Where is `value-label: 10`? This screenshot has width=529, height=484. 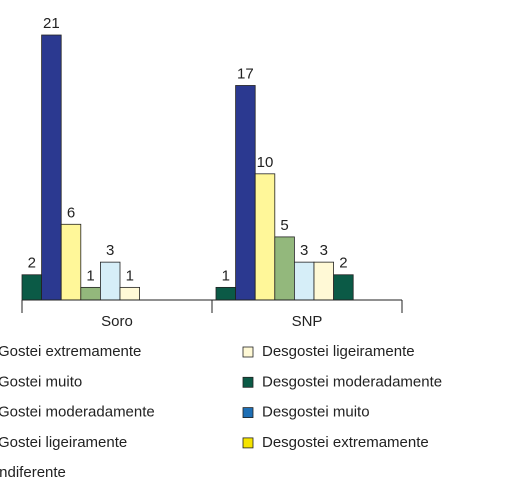
value-label: 10 is located at coordinates (265, 162).